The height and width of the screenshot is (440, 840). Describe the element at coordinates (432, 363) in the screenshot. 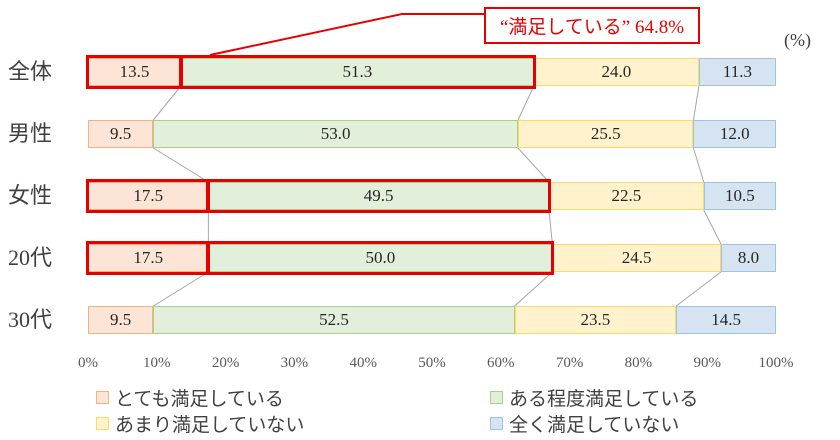

I see `x-axis-tick-label: 50%` at that location.